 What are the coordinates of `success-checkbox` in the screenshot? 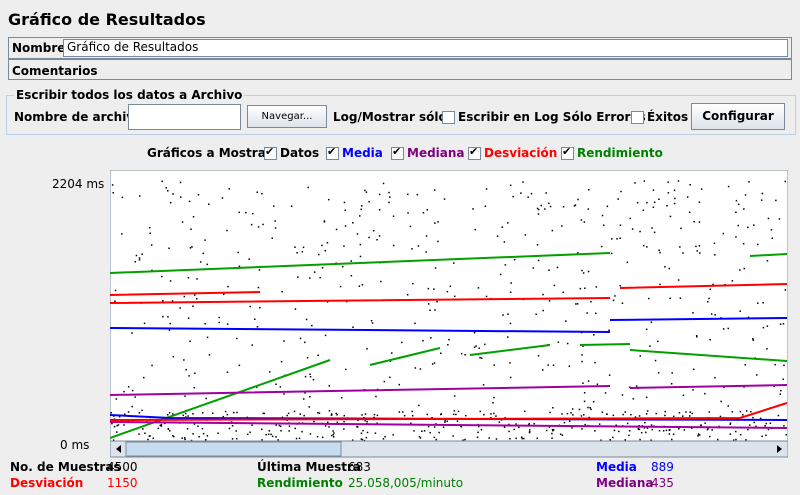 It's located at (637, 117).